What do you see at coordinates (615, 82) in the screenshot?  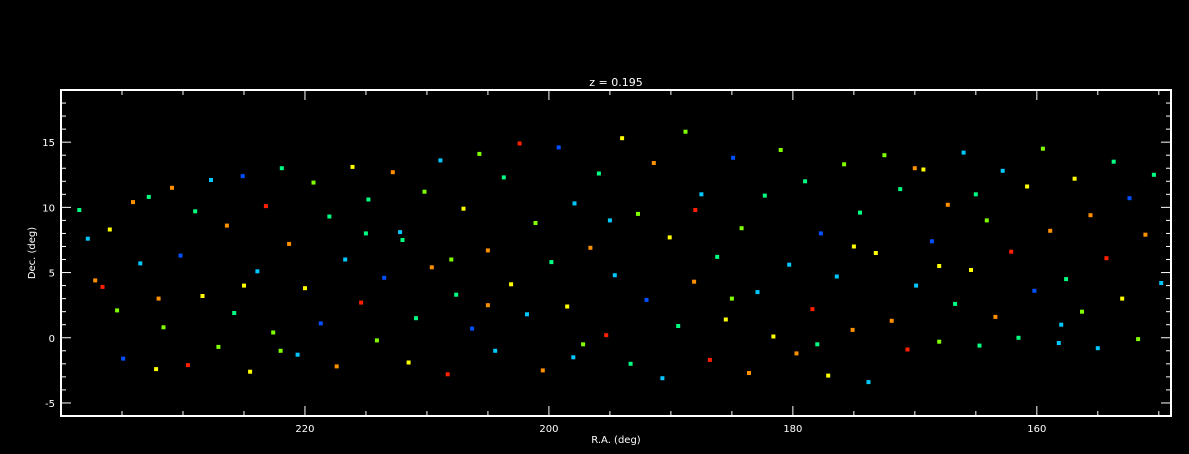 I see `chart-title: z = 0.195` at bounding box center [615, 82].